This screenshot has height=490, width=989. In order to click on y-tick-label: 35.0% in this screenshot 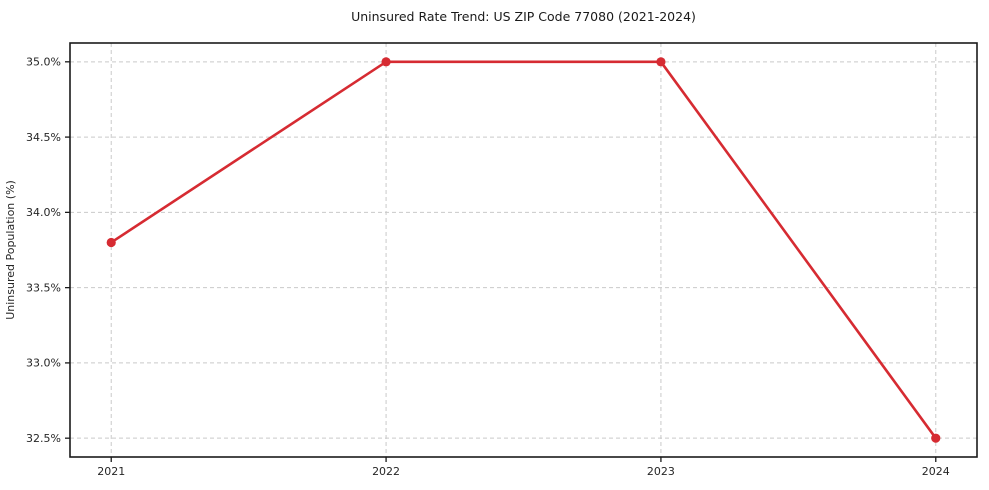, I will do `click(43, 62)`.